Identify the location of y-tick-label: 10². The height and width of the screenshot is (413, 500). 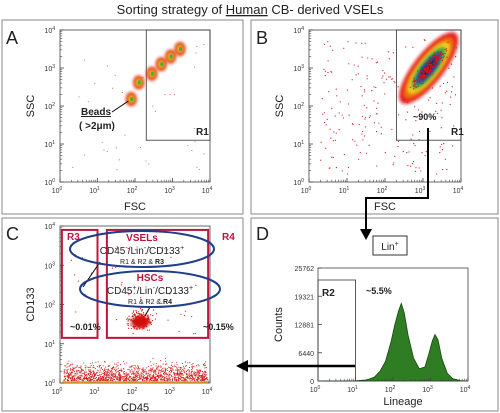
(49, 106).